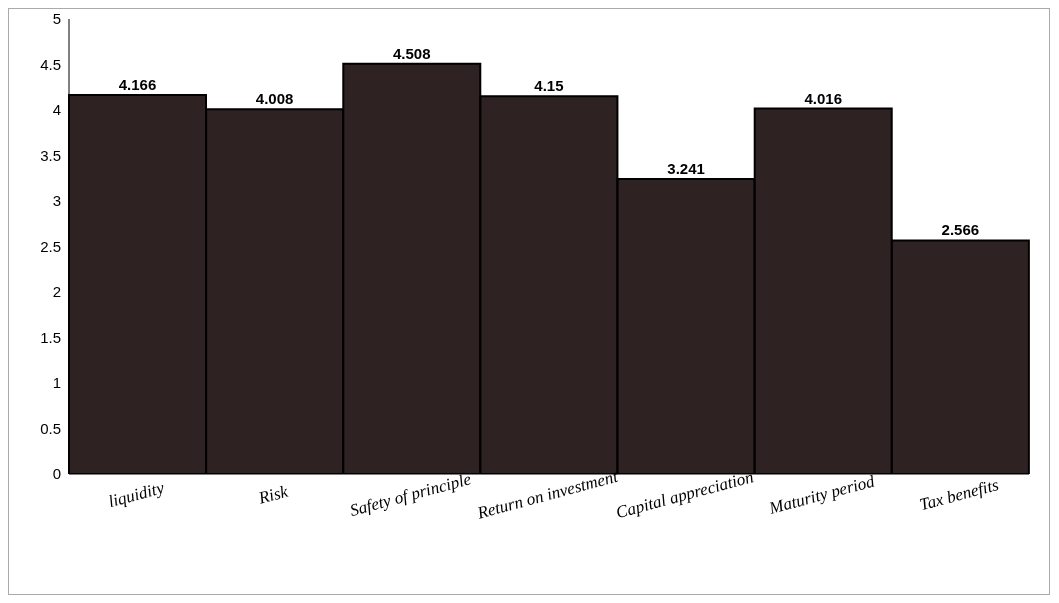  I want to click on data-label: 4.008, so click(274, 99).